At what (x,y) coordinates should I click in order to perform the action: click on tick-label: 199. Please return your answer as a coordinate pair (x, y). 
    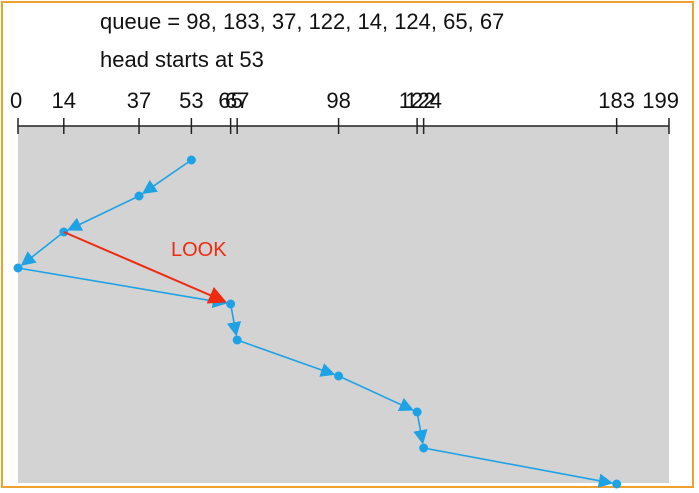
    Looking at the image, I should click on (660, 100).